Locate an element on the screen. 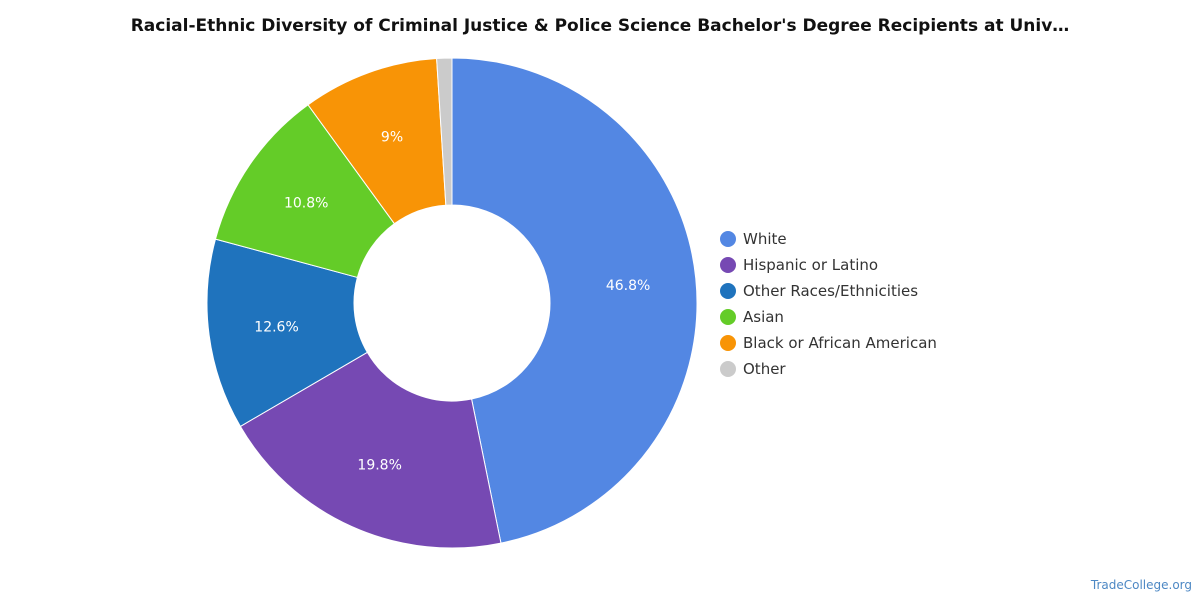 The image size is (1200, 600). legend-item: Other is located at coordinates (828, 369).